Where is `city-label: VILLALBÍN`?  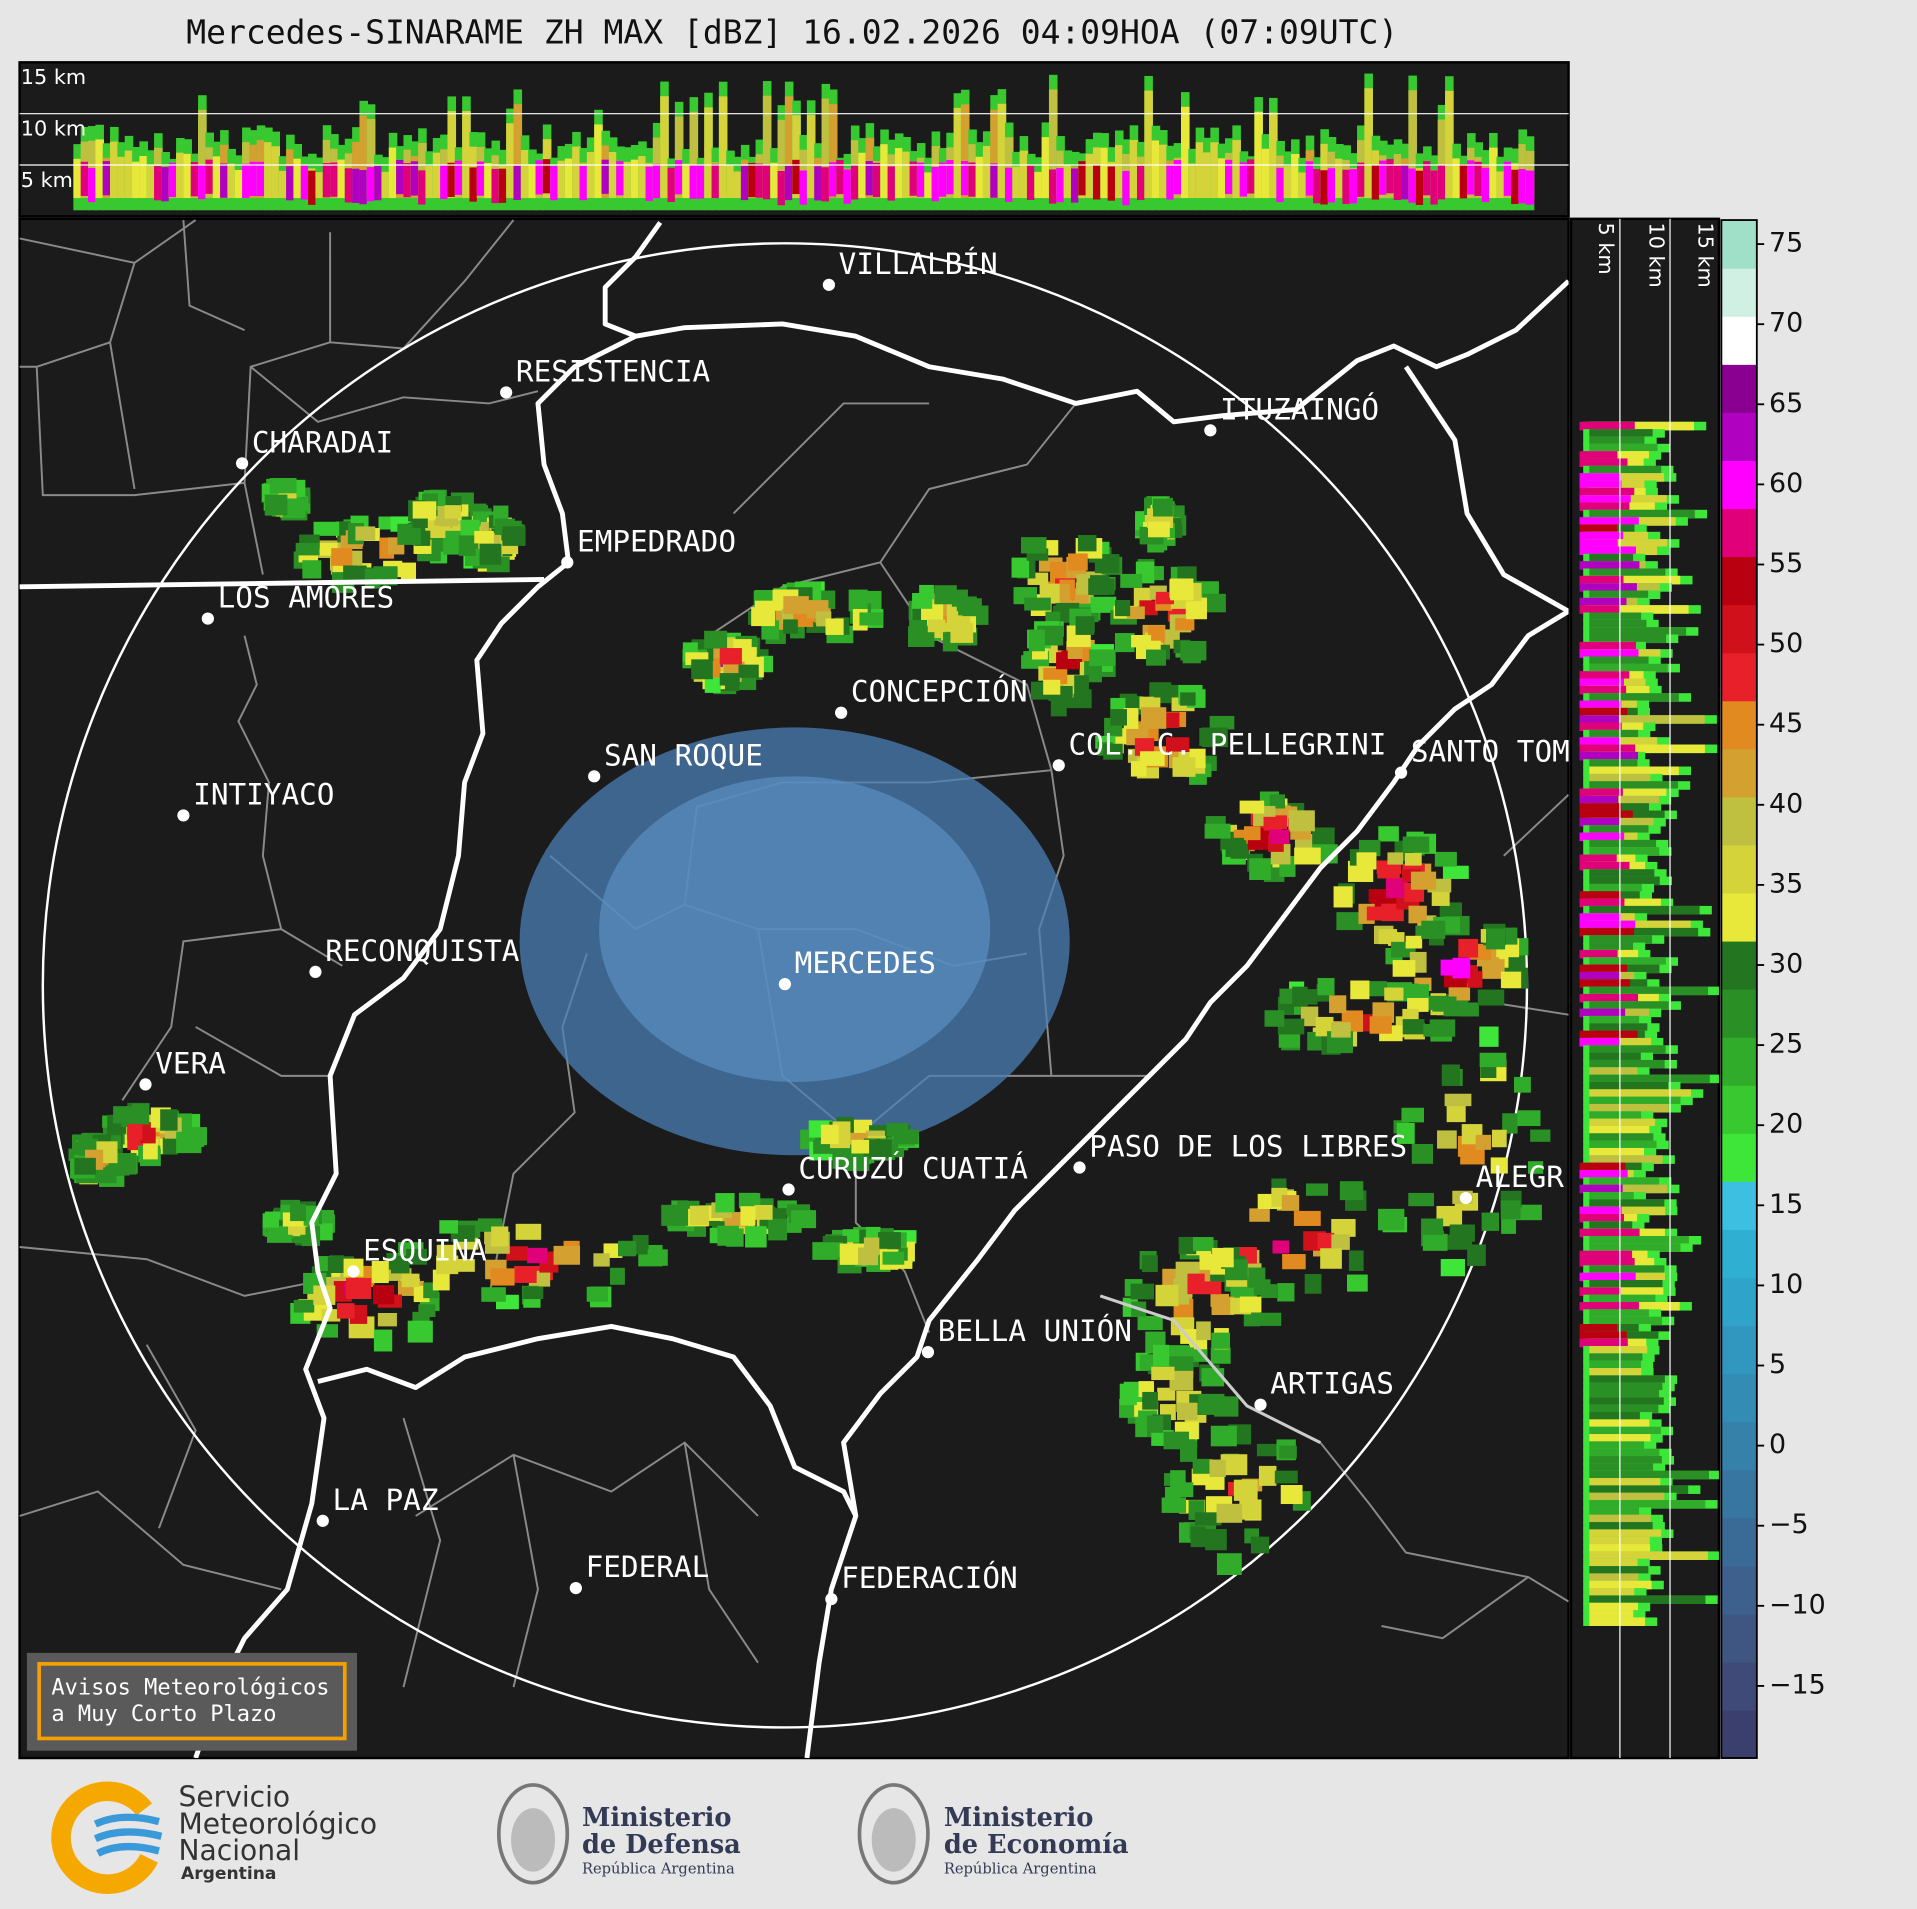
city-label: VILLALBÍN is located at coordinates (918, 263).